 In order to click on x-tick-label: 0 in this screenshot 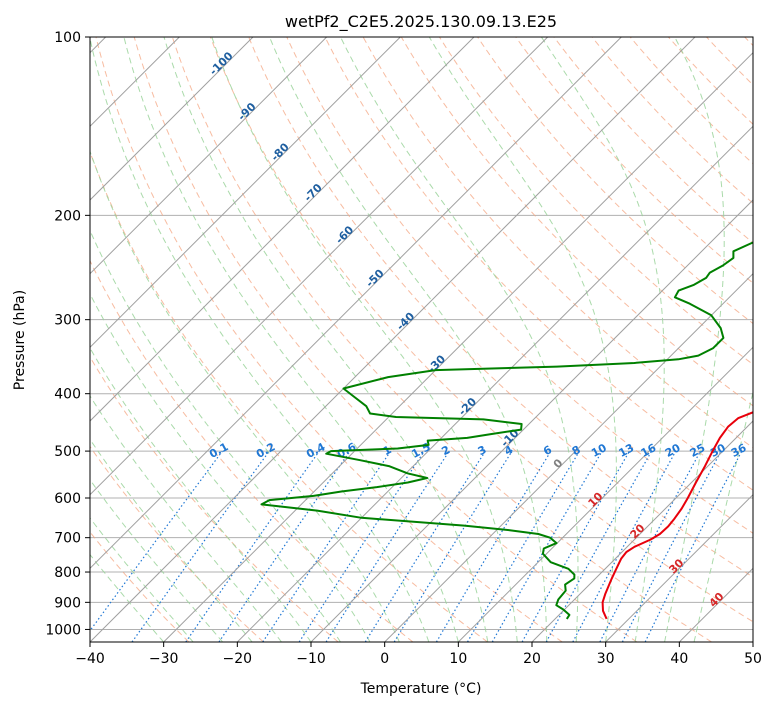, I will do `click(384, 659)`.